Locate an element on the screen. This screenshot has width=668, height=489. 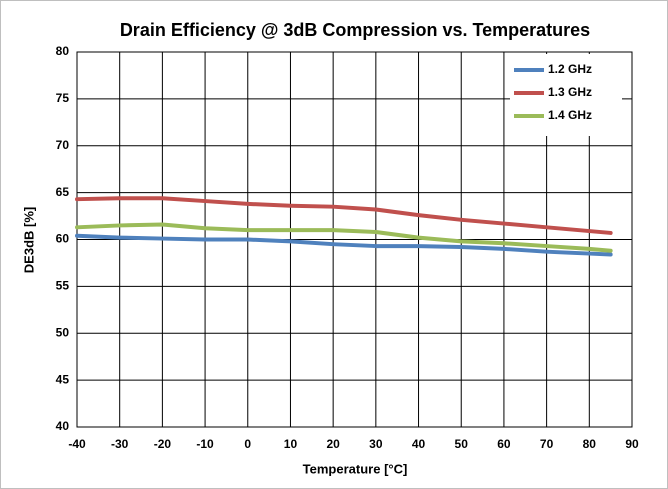
legend-label: 1.4 GHz is located at coordinates (570, 115).